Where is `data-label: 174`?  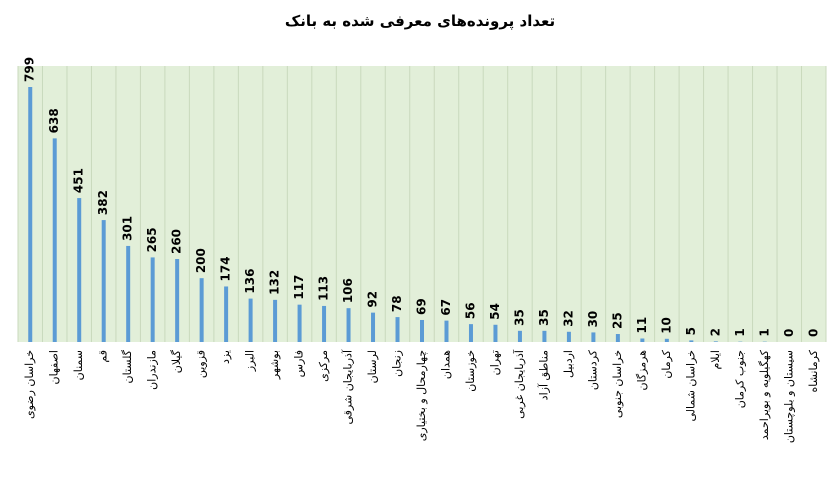
data-label: 174 is located at coordinates (226, 268).